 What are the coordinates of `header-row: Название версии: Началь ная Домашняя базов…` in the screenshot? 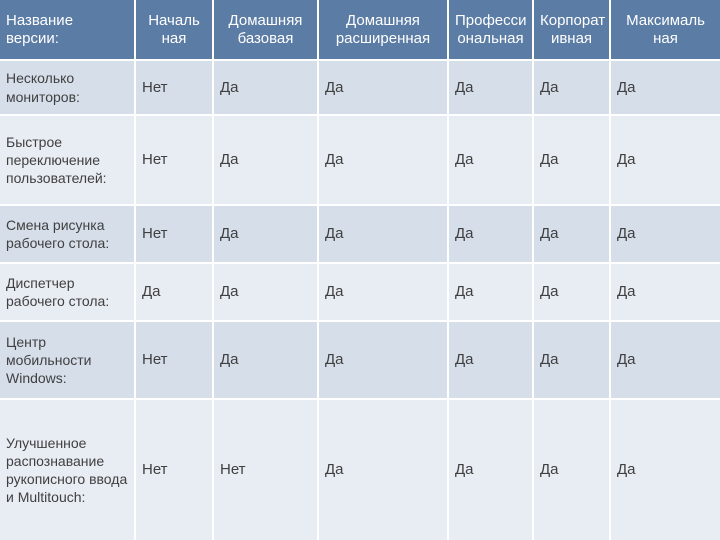 It's located at (360, 30).